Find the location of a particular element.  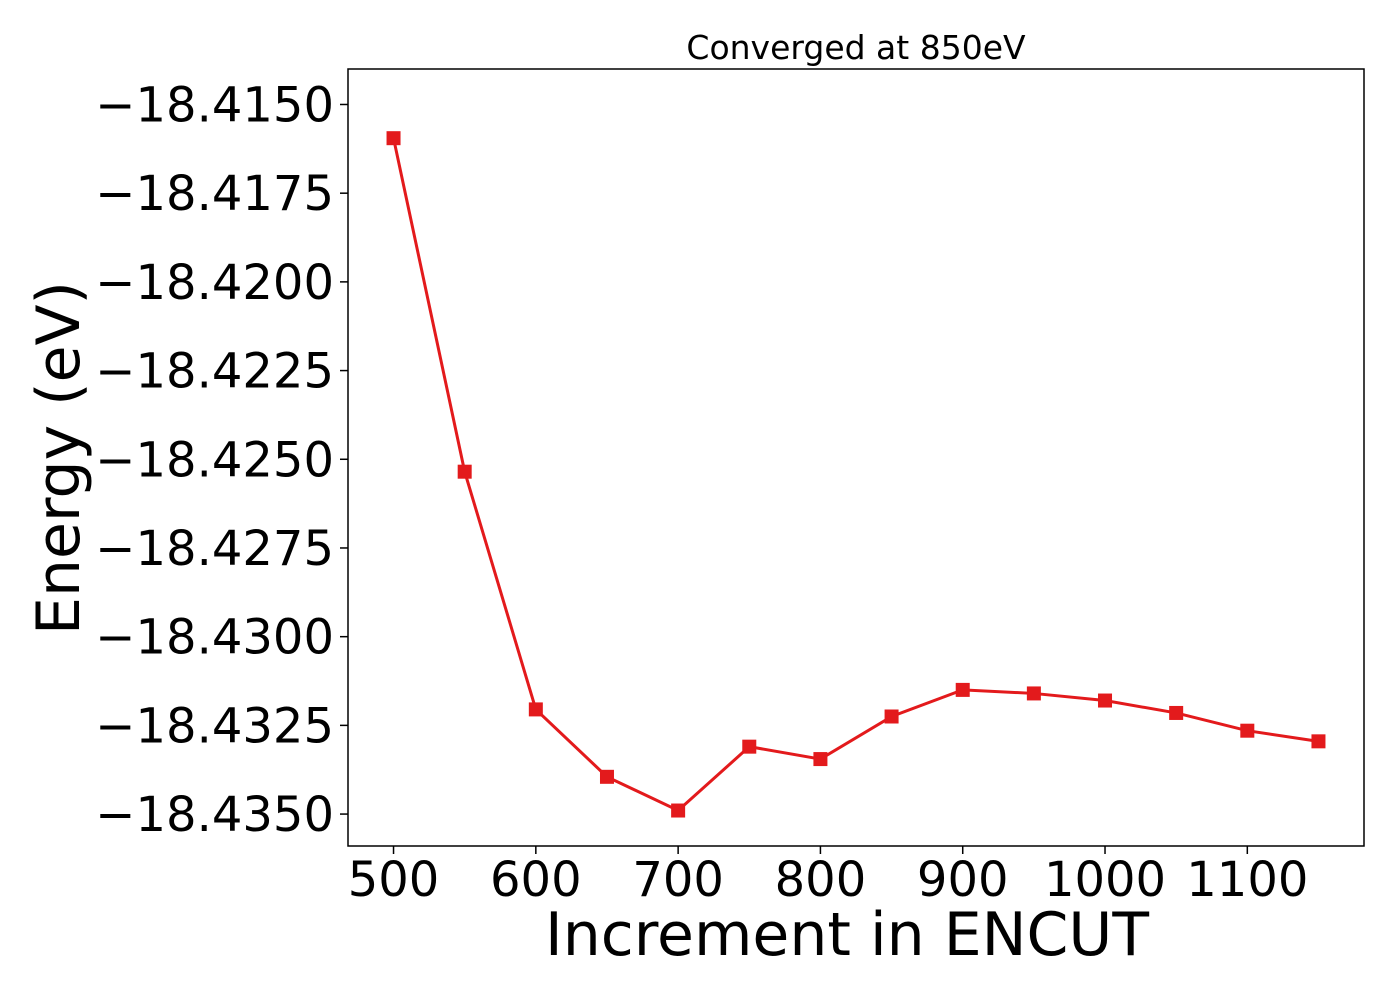

x-tick-label: 800 is located at coordinates (821, 880).